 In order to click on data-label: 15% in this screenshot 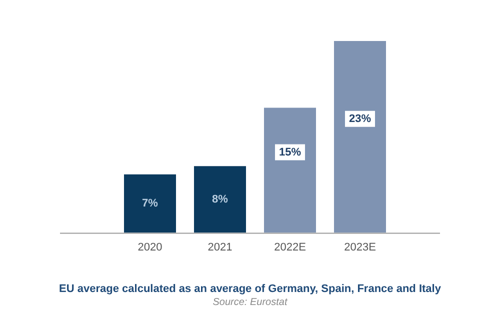, I will do `click(290, 152)`.